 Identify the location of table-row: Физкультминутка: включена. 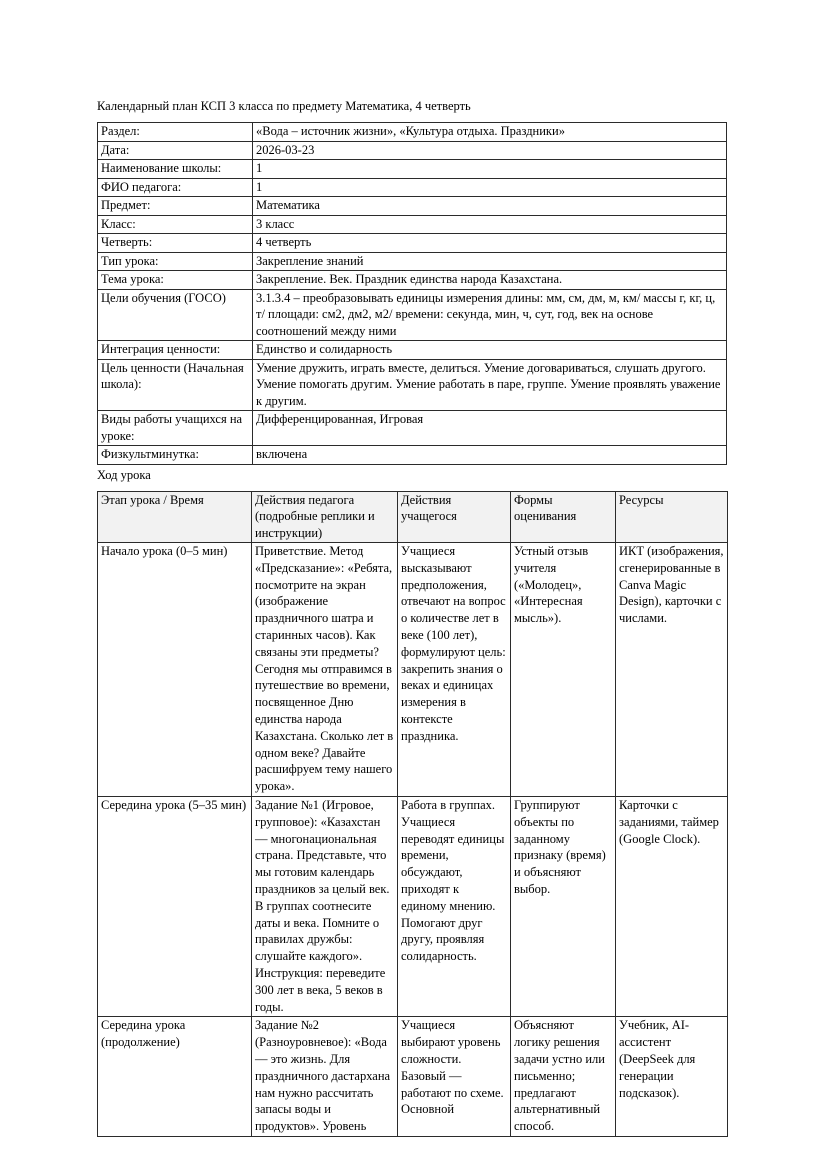
(412, 455).